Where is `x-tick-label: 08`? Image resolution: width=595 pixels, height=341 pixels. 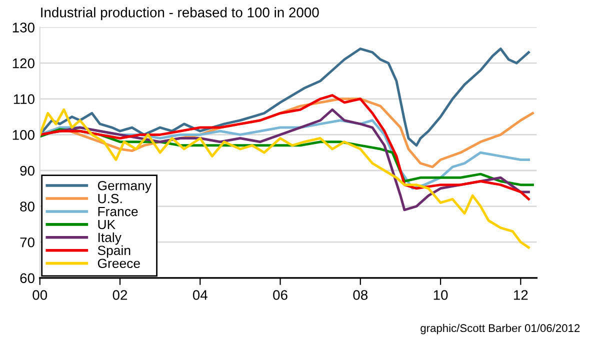
x-tick-label: 08 is located at coordinates (360, 295).